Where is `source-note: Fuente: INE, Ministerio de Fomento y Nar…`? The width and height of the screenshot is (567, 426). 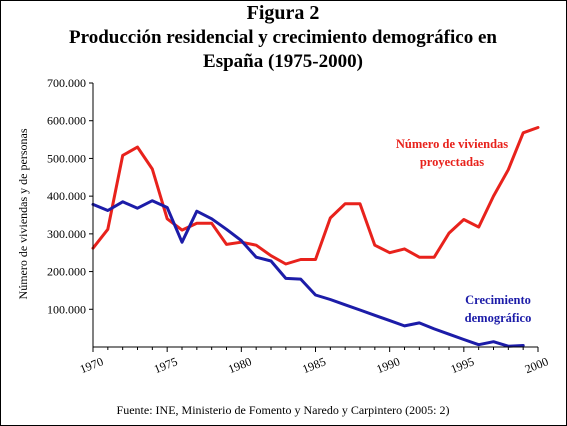 source-note: Fuente: INE, Ministerio de Fomento y Nar… is located at coordinates (283, 410).